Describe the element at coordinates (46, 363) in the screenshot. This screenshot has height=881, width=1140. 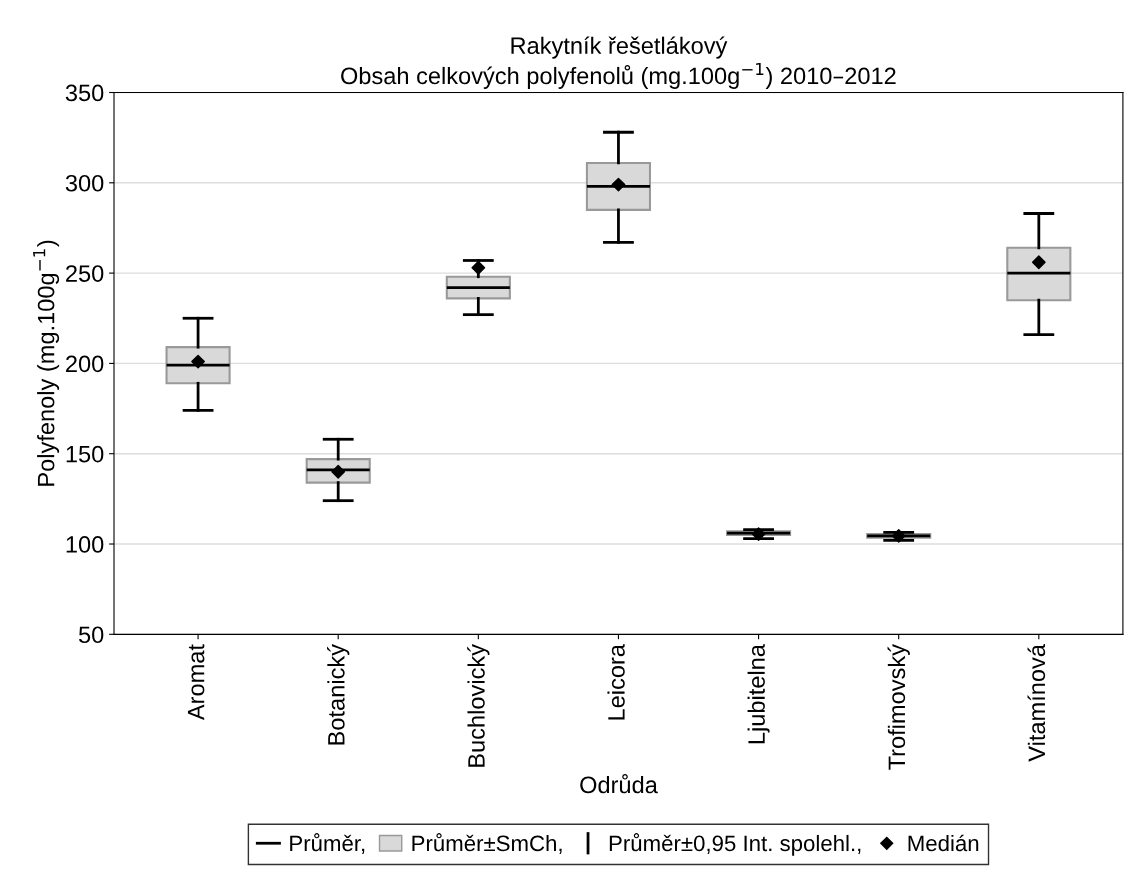
I see `y-axis-title: Polyfenoly (mg.100g$^{−1}$)` at that location.